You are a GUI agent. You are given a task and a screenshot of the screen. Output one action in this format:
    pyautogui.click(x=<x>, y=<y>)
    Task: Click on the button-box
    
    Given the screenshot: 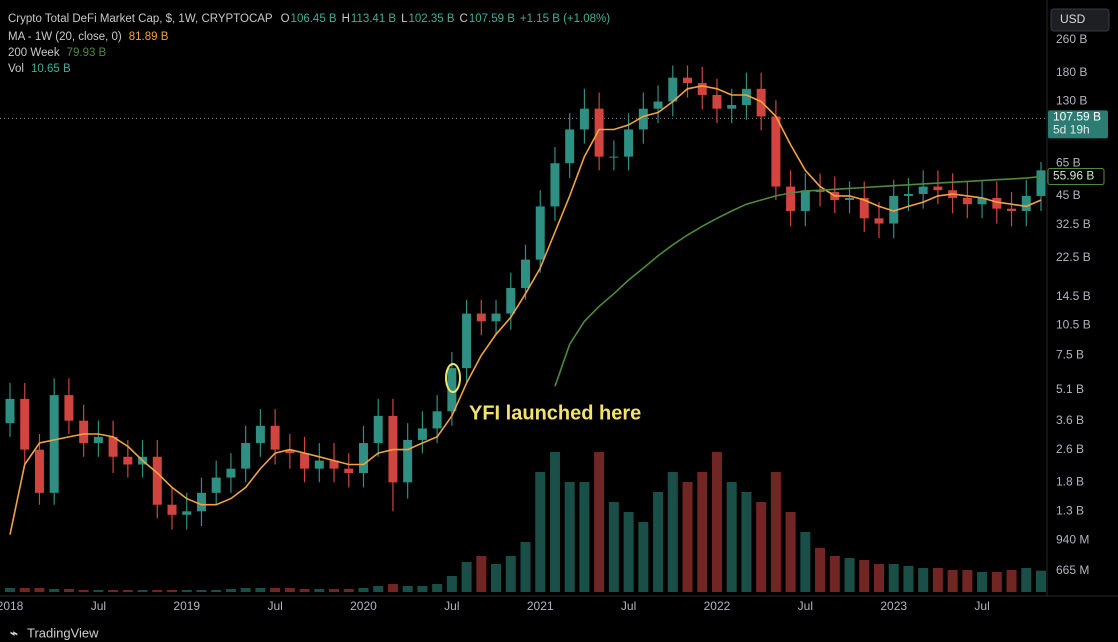 What is the action you would take?
    pyautogui.click(x=1080, y=20)
    